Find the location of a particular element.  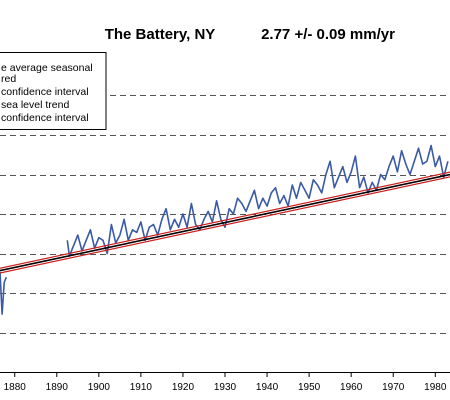

x-tick-label: 1980 is located at coordinates (435, 387).